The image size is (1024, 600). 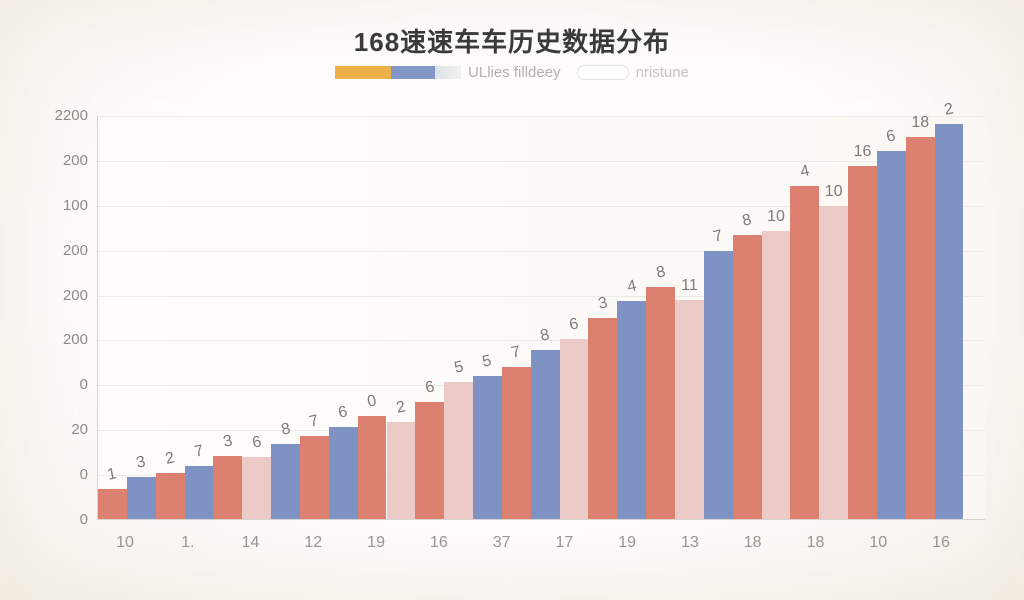 I want to click on x-tick-label: 14, so click(x=250, y=542).